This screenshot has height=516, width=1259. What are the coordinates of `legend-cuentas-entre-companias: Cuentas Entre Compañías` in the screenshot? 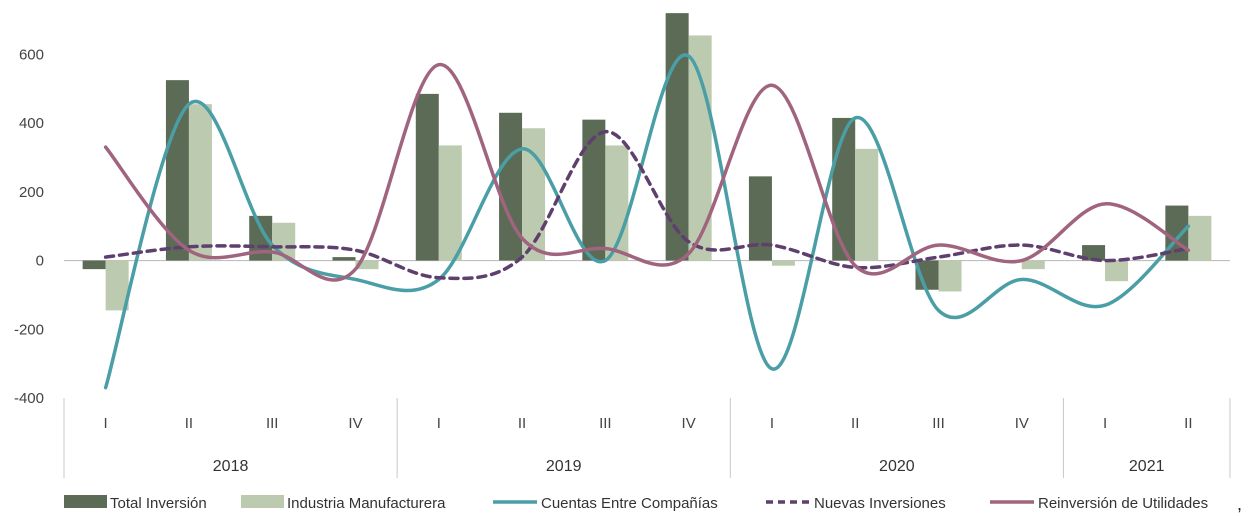 It's located at (605, 503).